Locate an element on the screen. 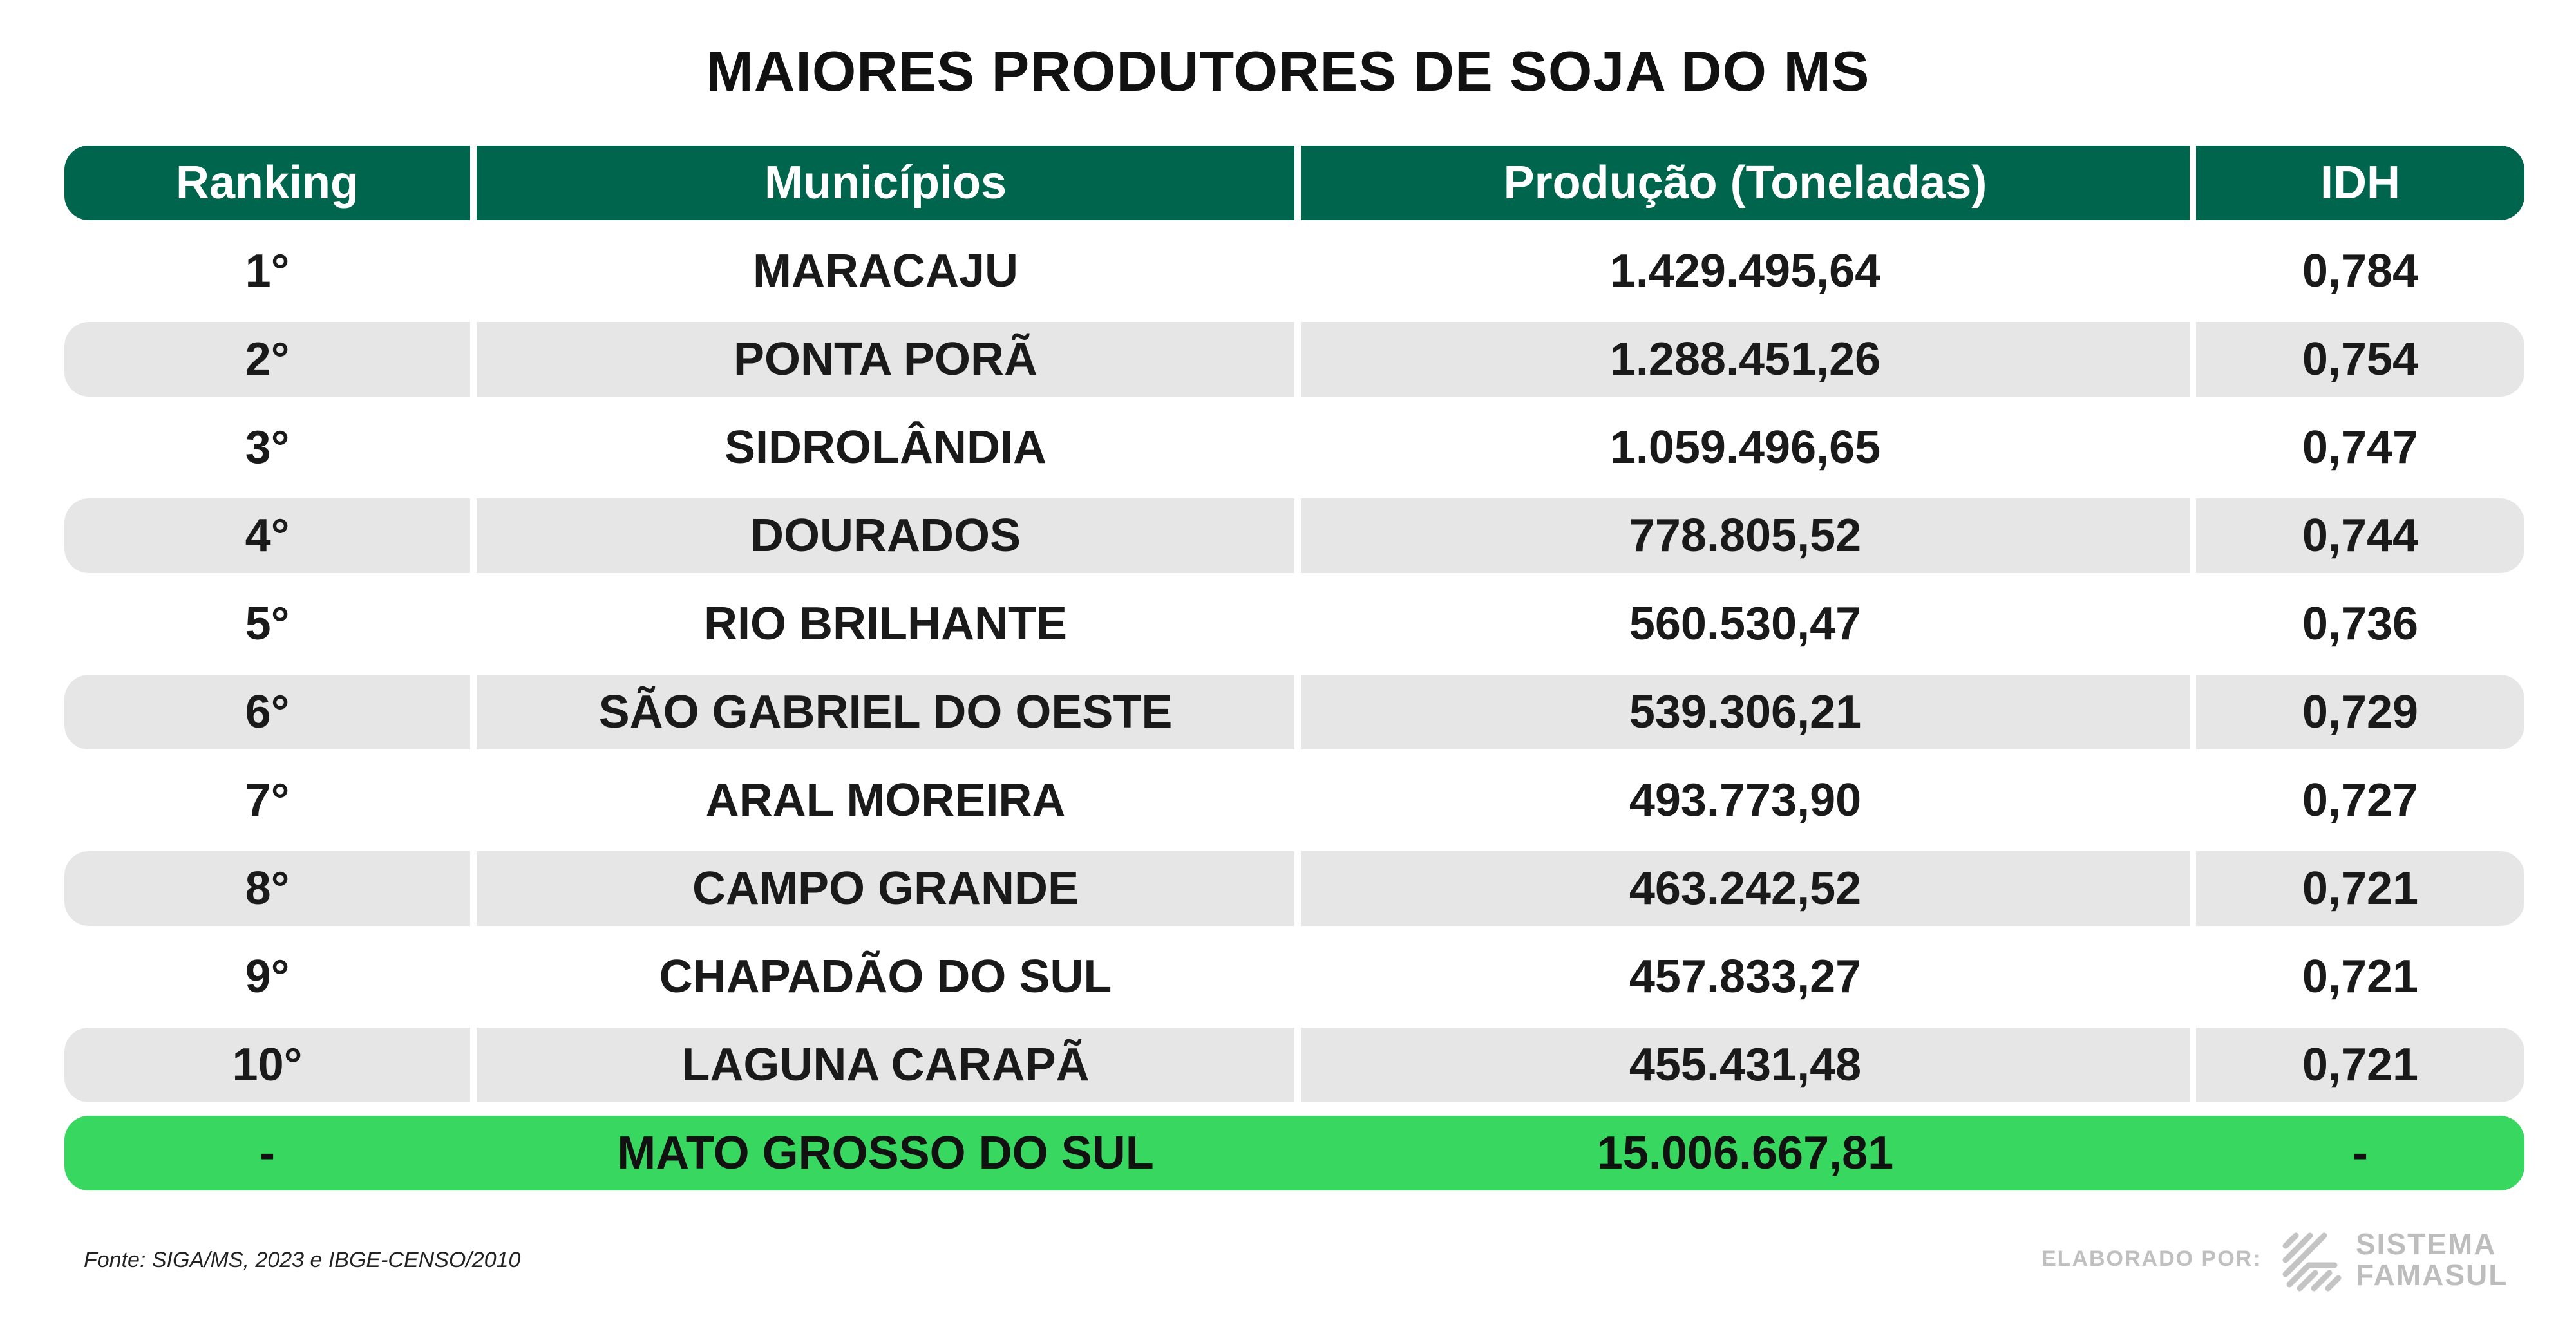  cell-ranking: 4° is located at coordinates (267, 536).